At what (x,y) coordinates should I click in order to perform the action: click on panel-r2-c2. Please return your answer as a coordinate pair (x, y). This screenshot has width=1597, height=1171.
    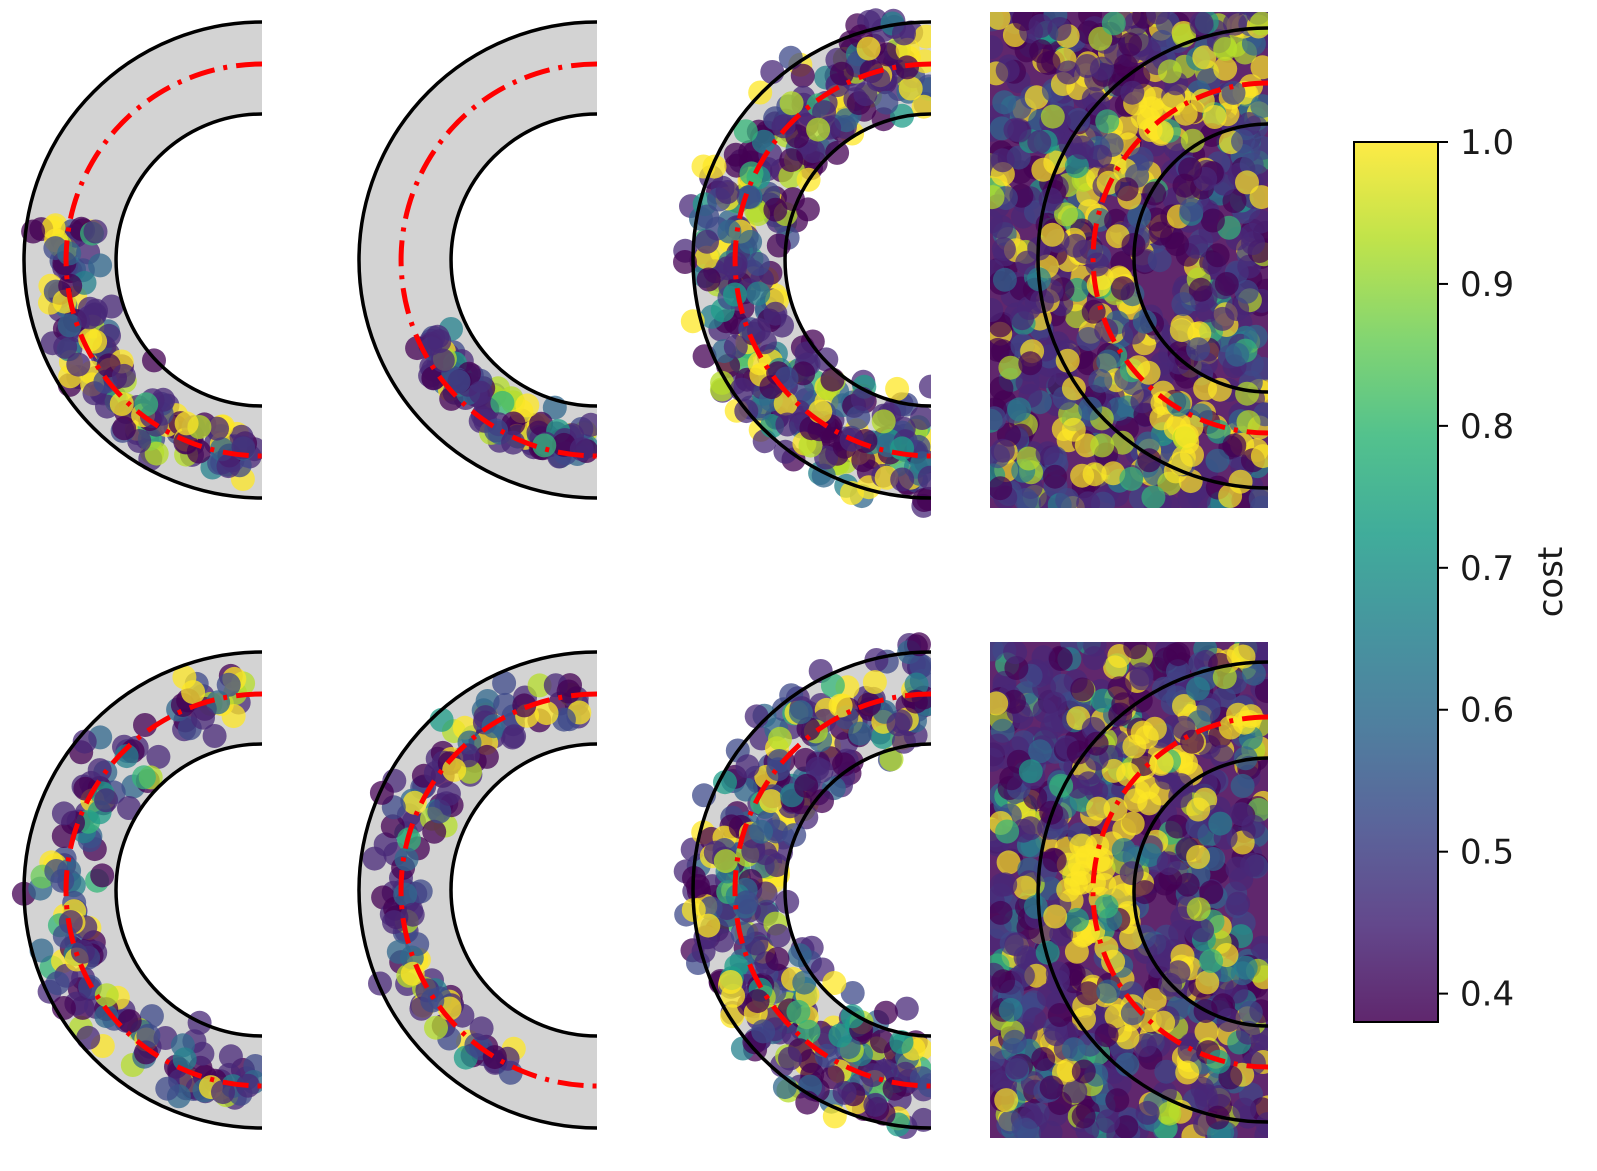
    Looking at the image, I should click on (477, 890).